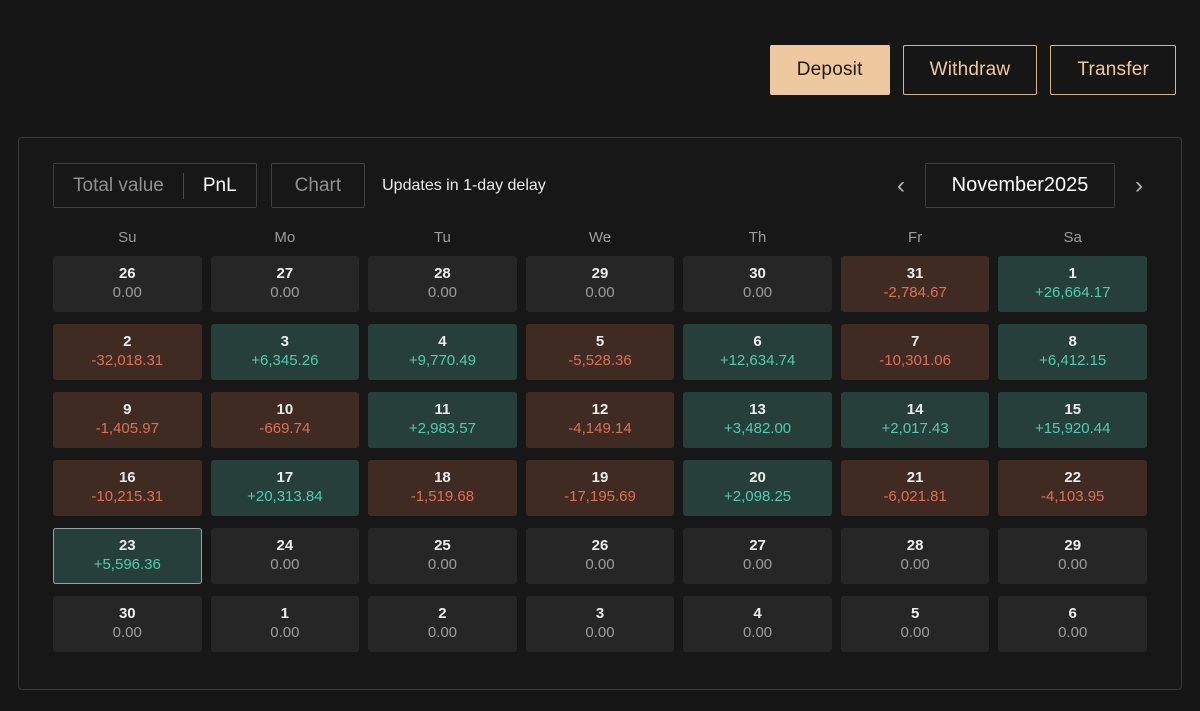 This screenshot has height=711, width=1200. What do you see at coordinates (1139, 185) in the screenshot?
I see `next-month-icon: ›` at bounding box center [1139, 185].